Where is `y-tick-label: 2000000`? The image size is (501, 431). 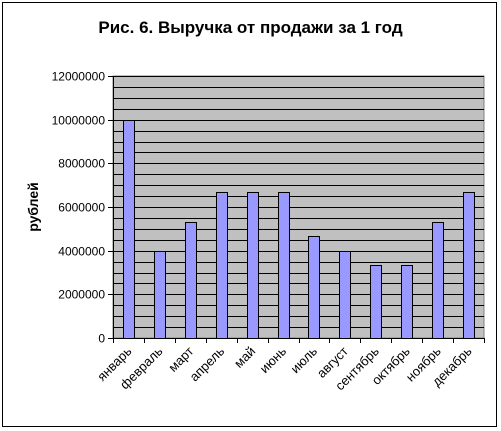 y-tick-label: 2000000 is located at coordinates (81, 295).